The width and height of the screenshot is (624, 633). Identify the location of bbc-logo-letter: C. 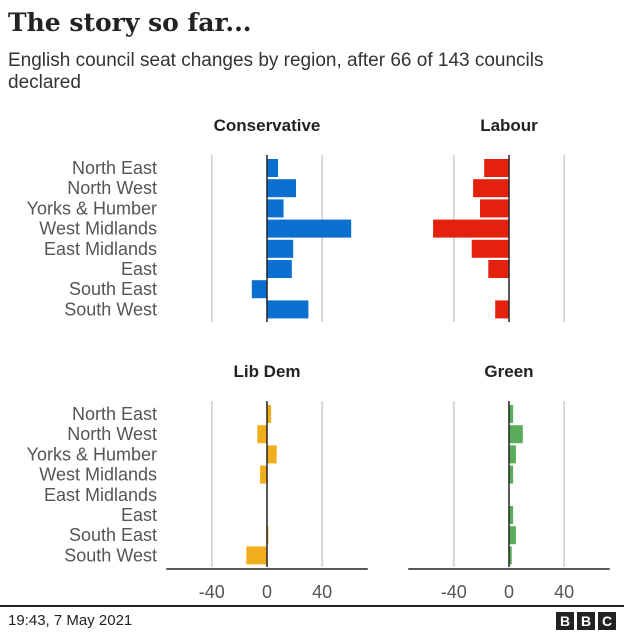
(607, 621).